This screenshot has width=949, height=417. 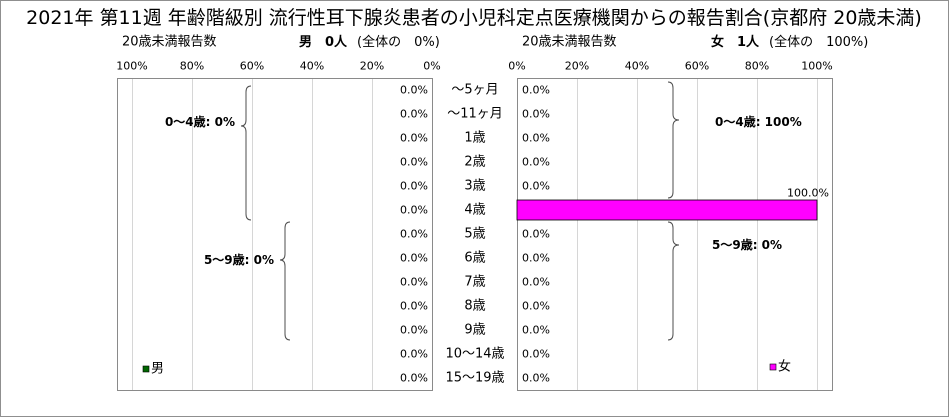 What do you see at coordinates (474, 330) in the screenshot?
I see `category-label: 9歳` at bounding box center [474, 330].